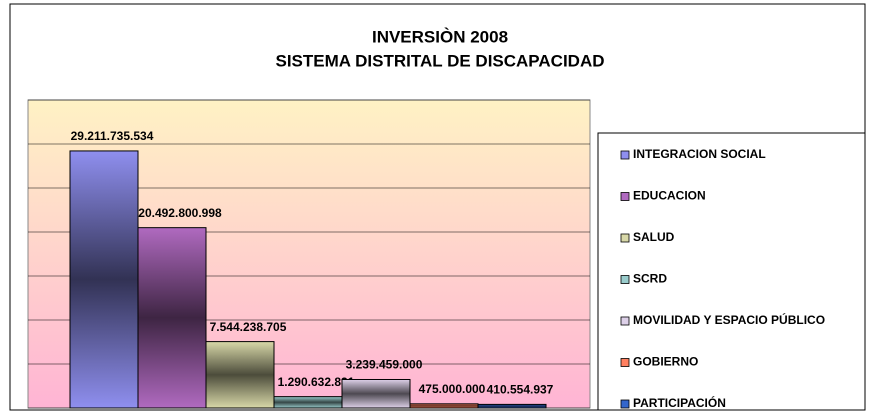 The image size is (869, 412). I want to click on value-label: 20.492.800.998, so click(180, 213).